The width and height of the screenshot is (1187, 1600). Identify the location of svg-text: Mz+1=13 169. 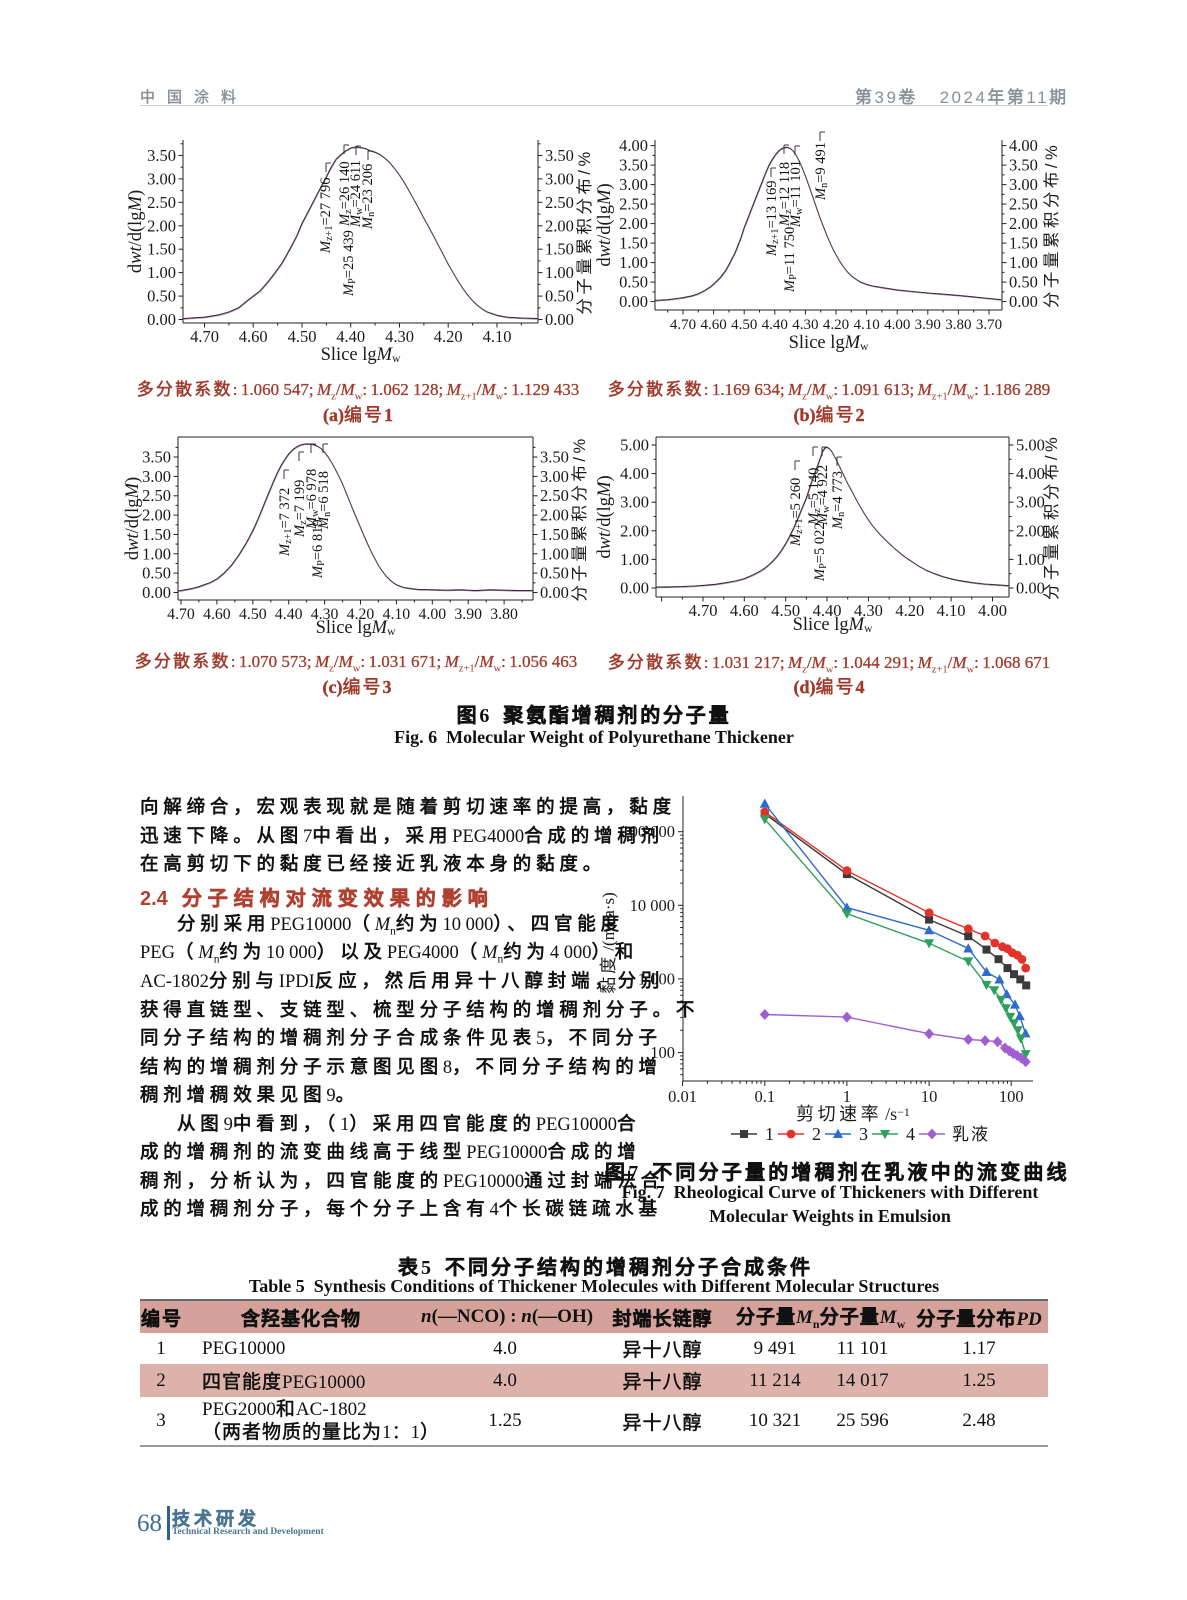
(772, 218).